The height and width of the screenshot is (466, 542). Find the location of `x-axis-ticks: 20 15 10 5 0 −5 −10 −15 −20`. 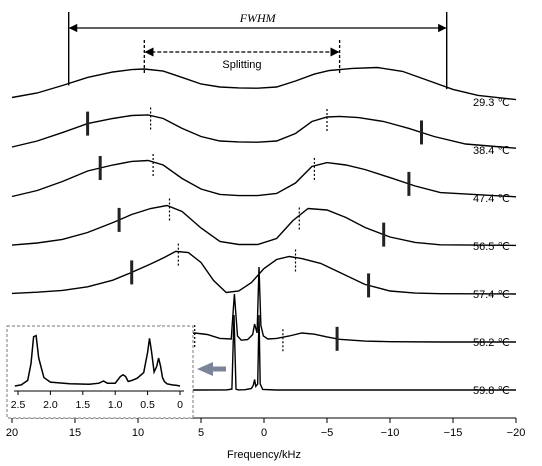

x-axis-ticks: 20 15 10 5 0 −5 −10 −15 −20 is located at coordinates (265, 428).